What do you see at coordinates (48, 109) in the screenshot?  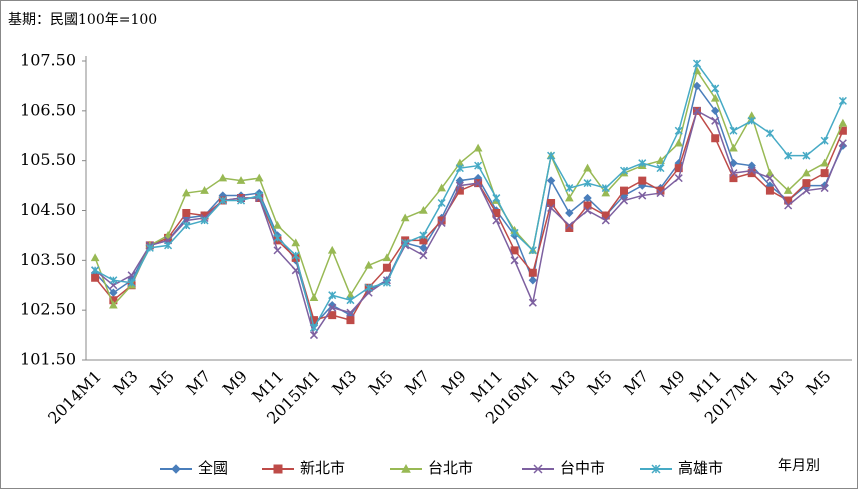 I see `y-tick-label: 106.50` at bounding box center [48, 109].